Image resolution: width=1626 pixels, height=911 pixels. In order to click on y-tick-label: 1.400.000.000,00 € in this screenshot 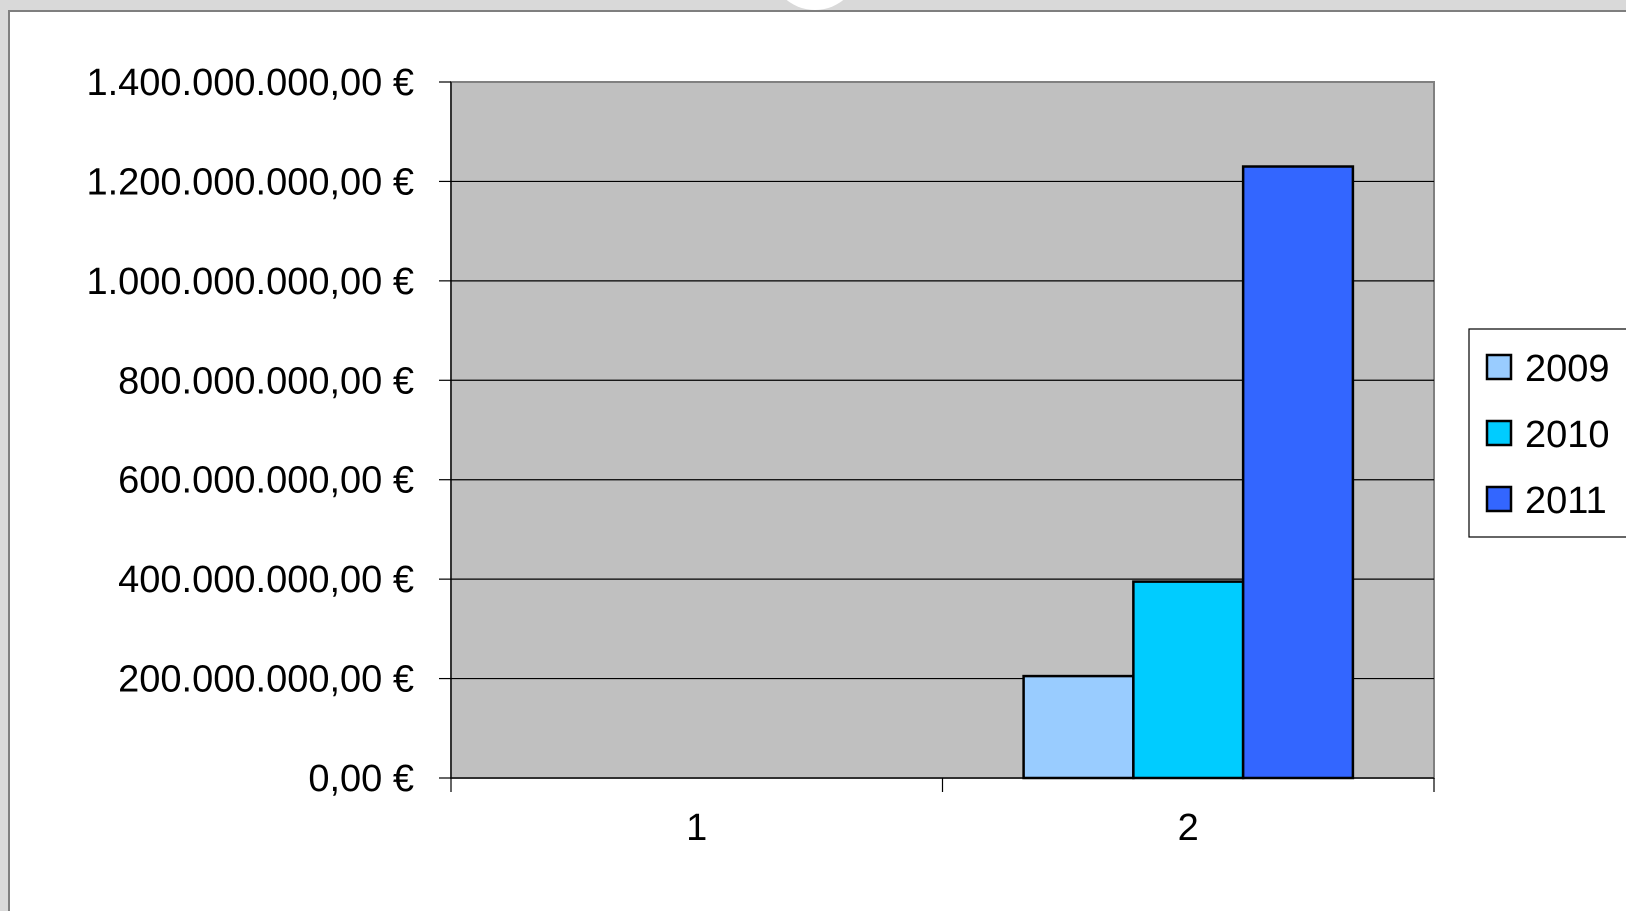, I will do `click(250, 83)`.